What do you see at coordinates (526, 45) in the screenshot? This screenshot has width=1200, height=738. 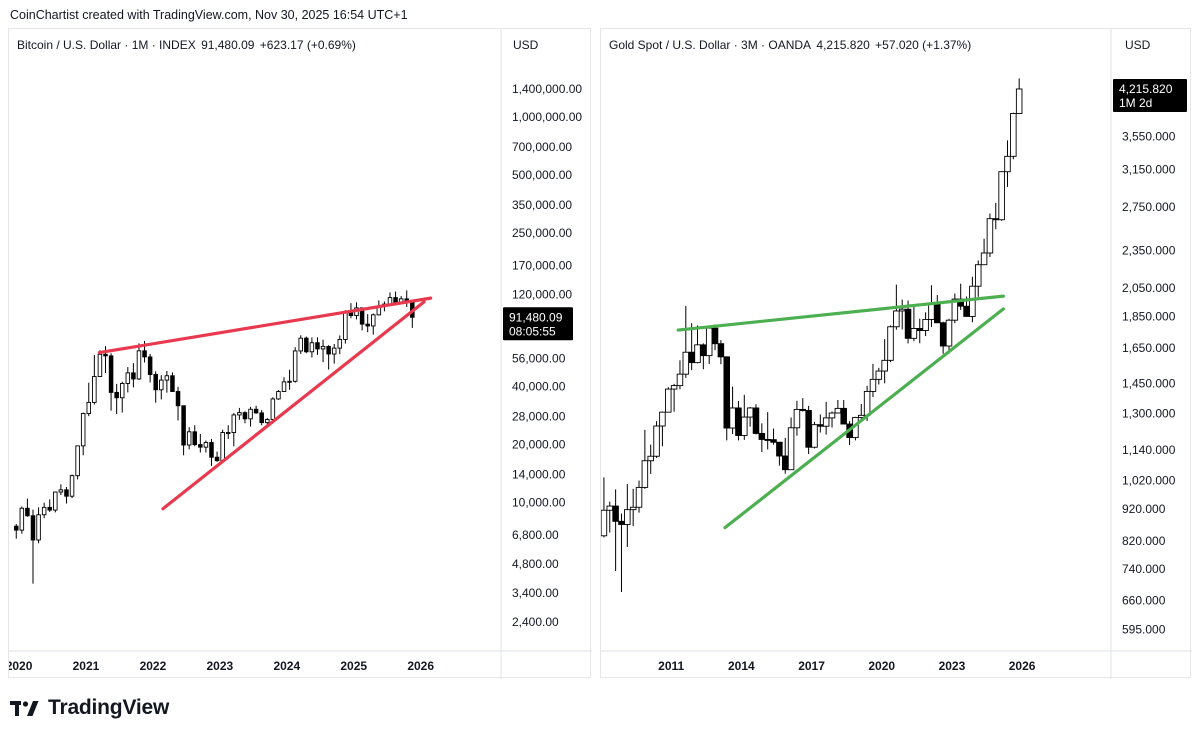 I see `bitcoin-currency-label: USD` at bounding box center [526, 45].